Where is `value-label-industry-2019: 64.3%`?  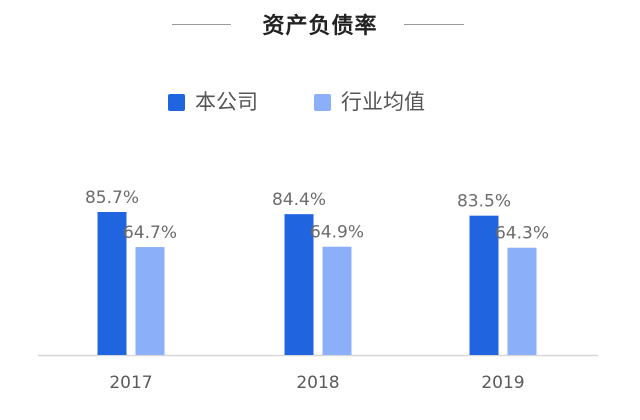 value-label-industry-2019: 64.3% is located at coordinates (522, 234).